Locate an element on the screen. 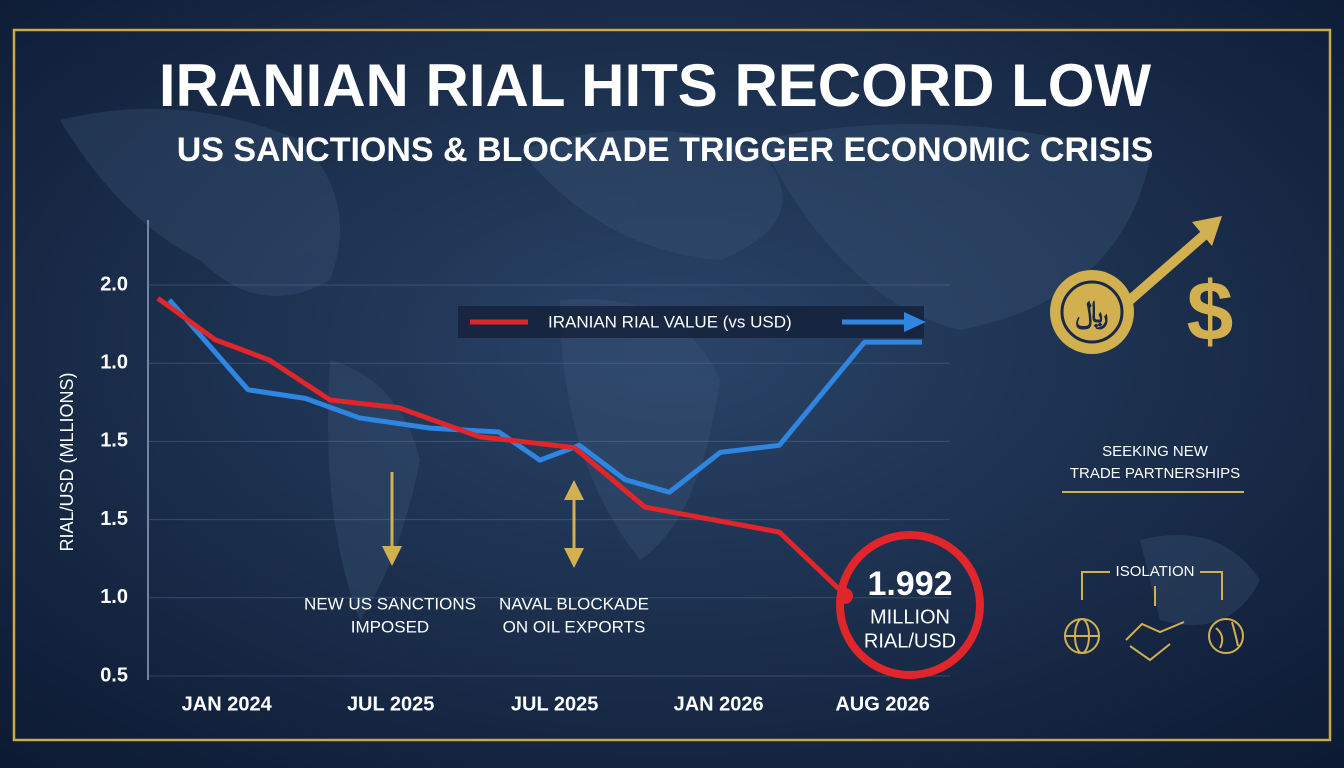 This screenshot has height=768, width=1344. legend-label: IRANIAN RIAL VALUE (vs USD) is located at coordinates (670, 321).